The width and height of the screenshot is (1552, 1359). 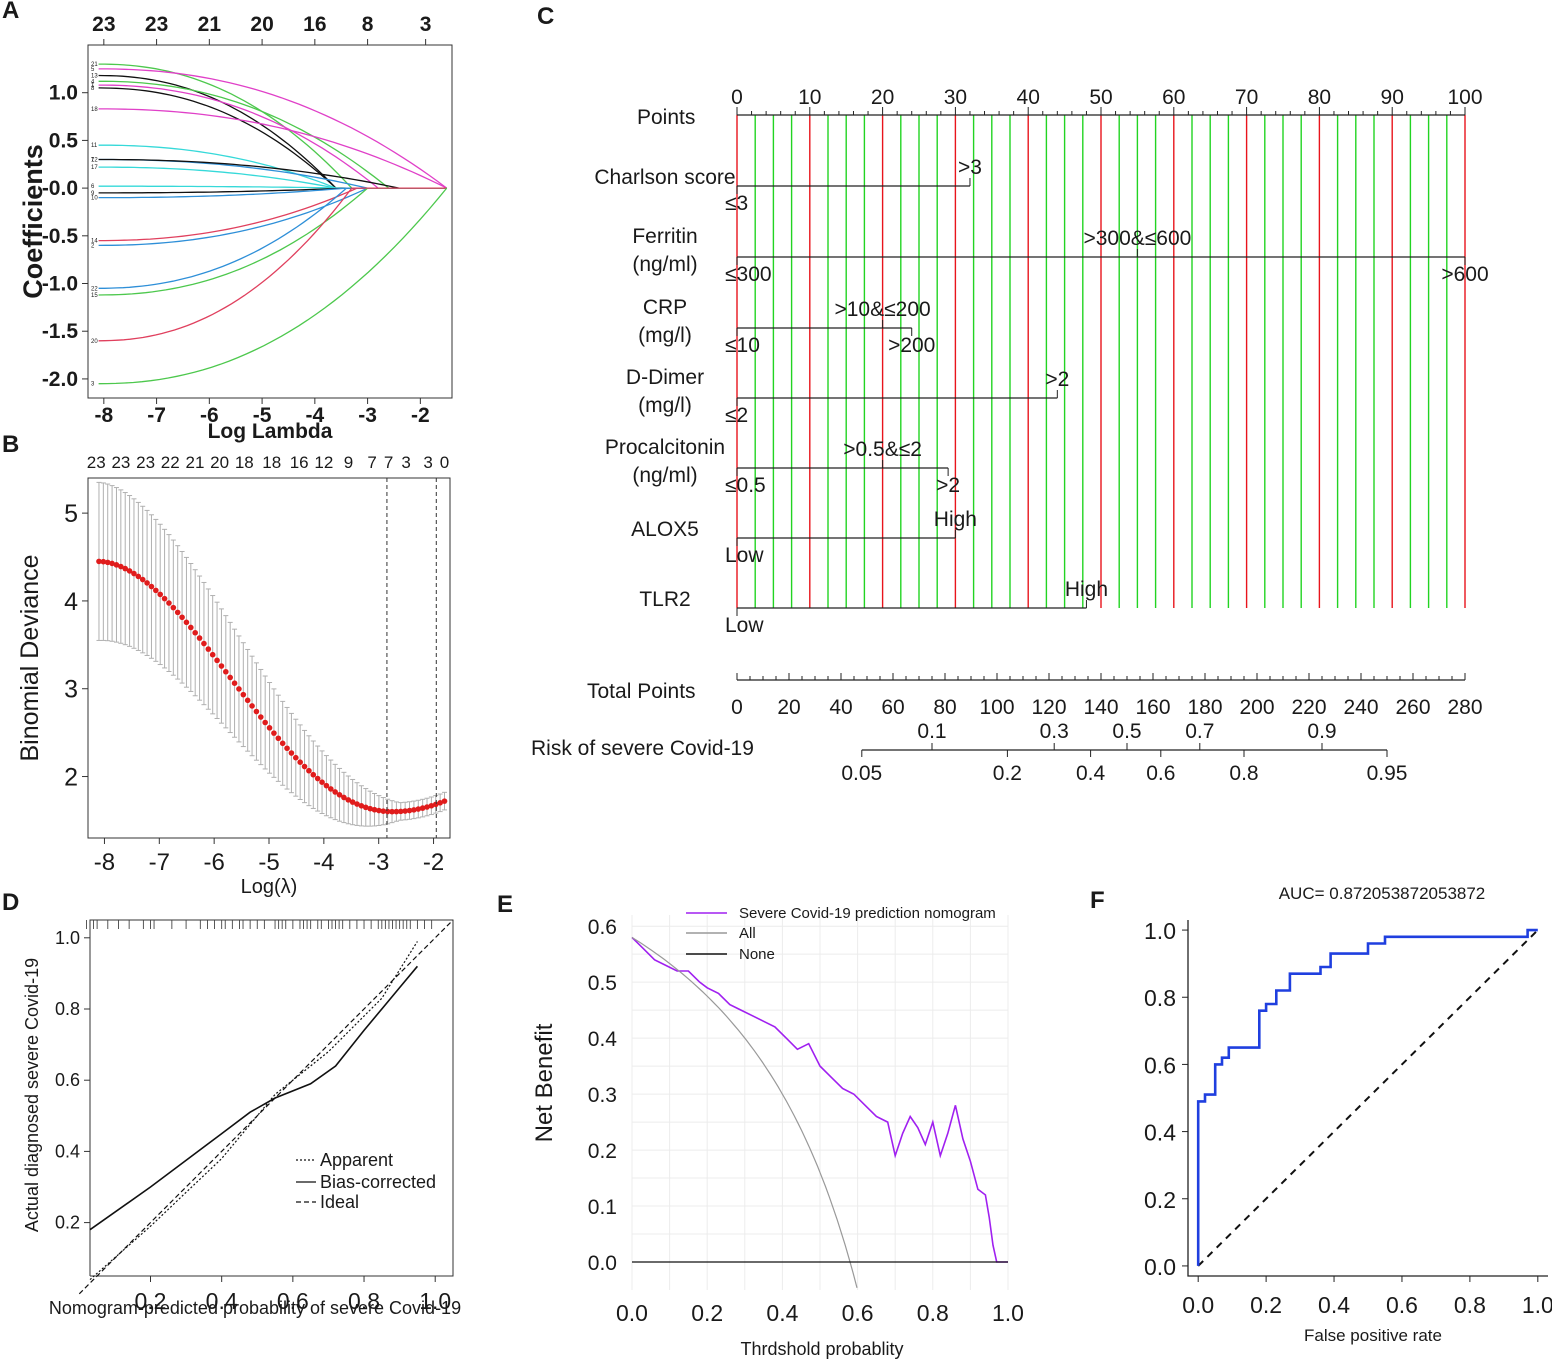 What do you see at coordinates (666, 117) in the screenshot?
I see `points-axis-title: Points` at bounding box center [666, 117].